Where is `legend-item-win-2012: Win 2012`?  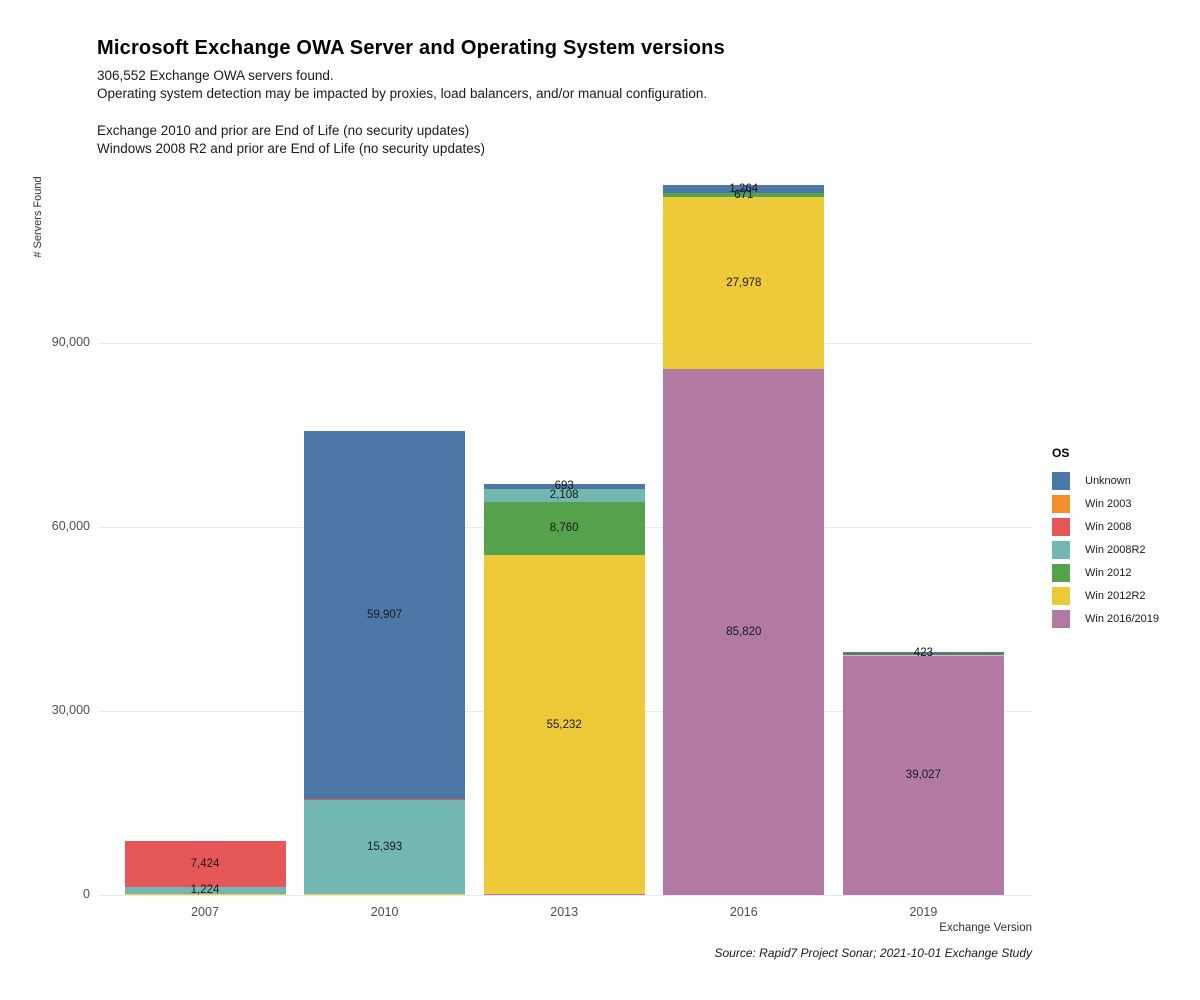
legend-item-win-2012: Win 2012 is located at coordinates (1105, 572).